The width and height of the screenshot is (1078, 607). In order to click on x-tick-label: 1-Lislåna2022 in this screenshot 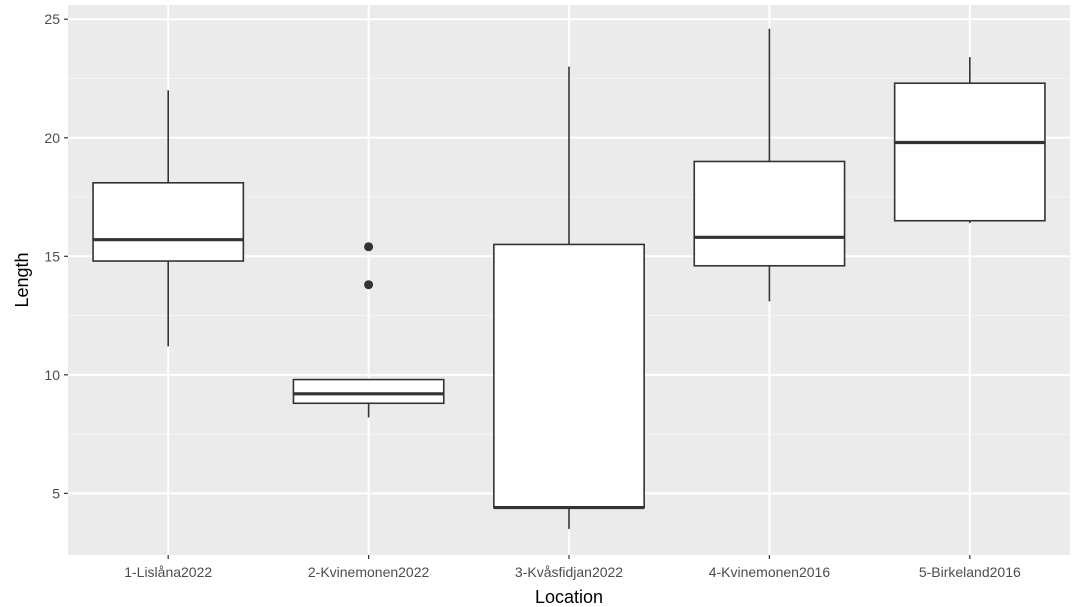, I will do `click(168, 572)`.